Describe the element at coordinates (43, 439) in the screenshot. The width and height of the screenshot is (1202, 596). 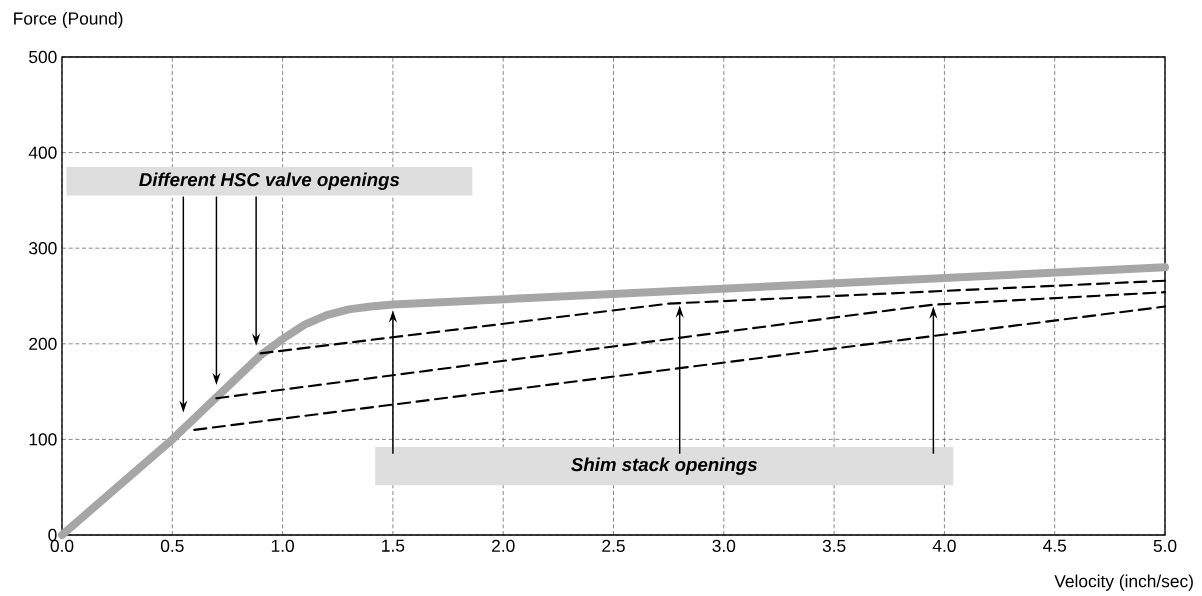
I see `y-tick-label: 100` at that location.